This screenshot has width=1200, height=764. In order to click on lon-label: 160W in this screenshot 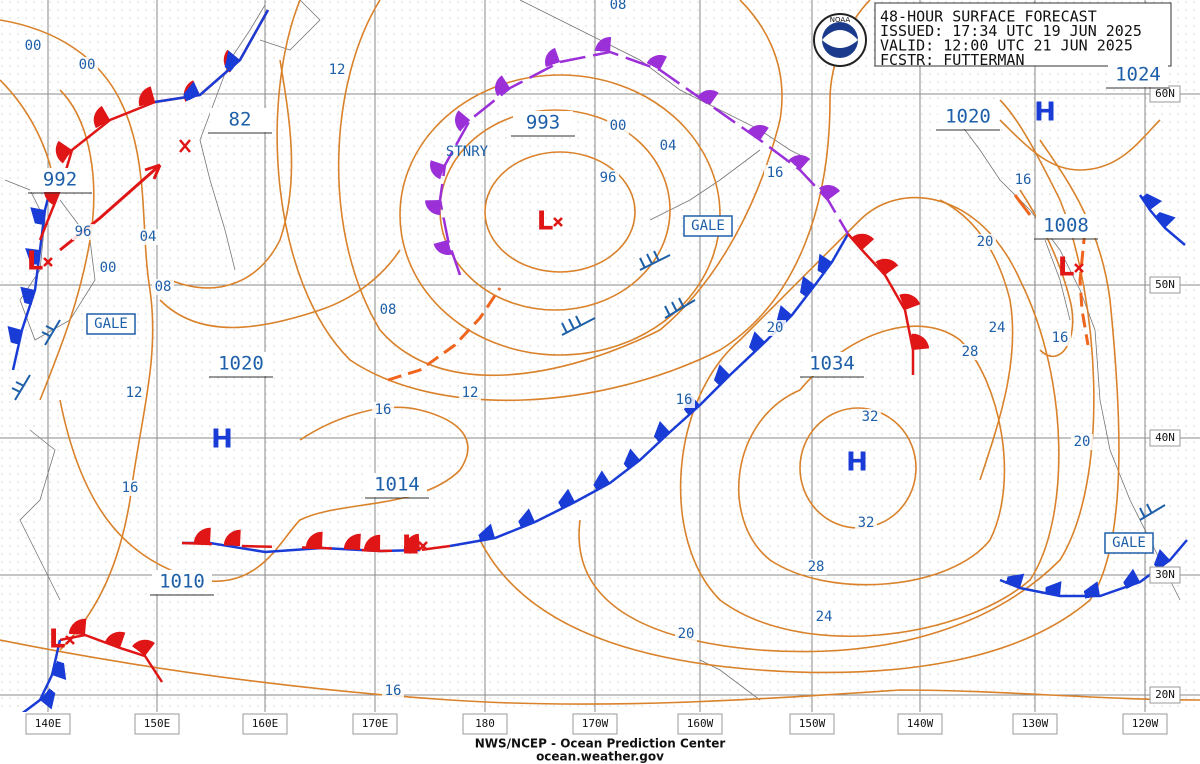, I will do `click(700, 723)`.